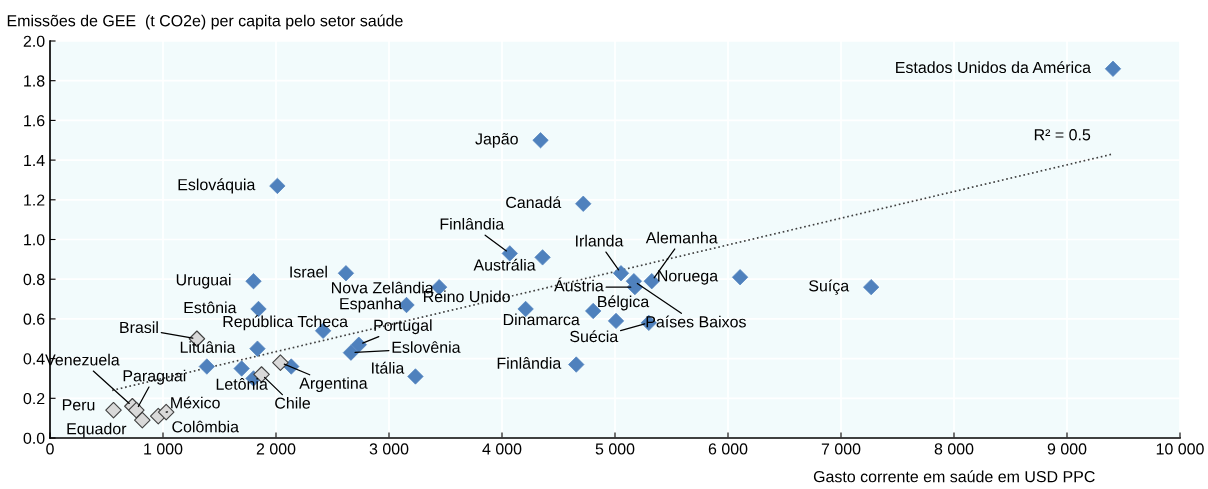  I want to click on annotation: Austrália, so click(504, 264).